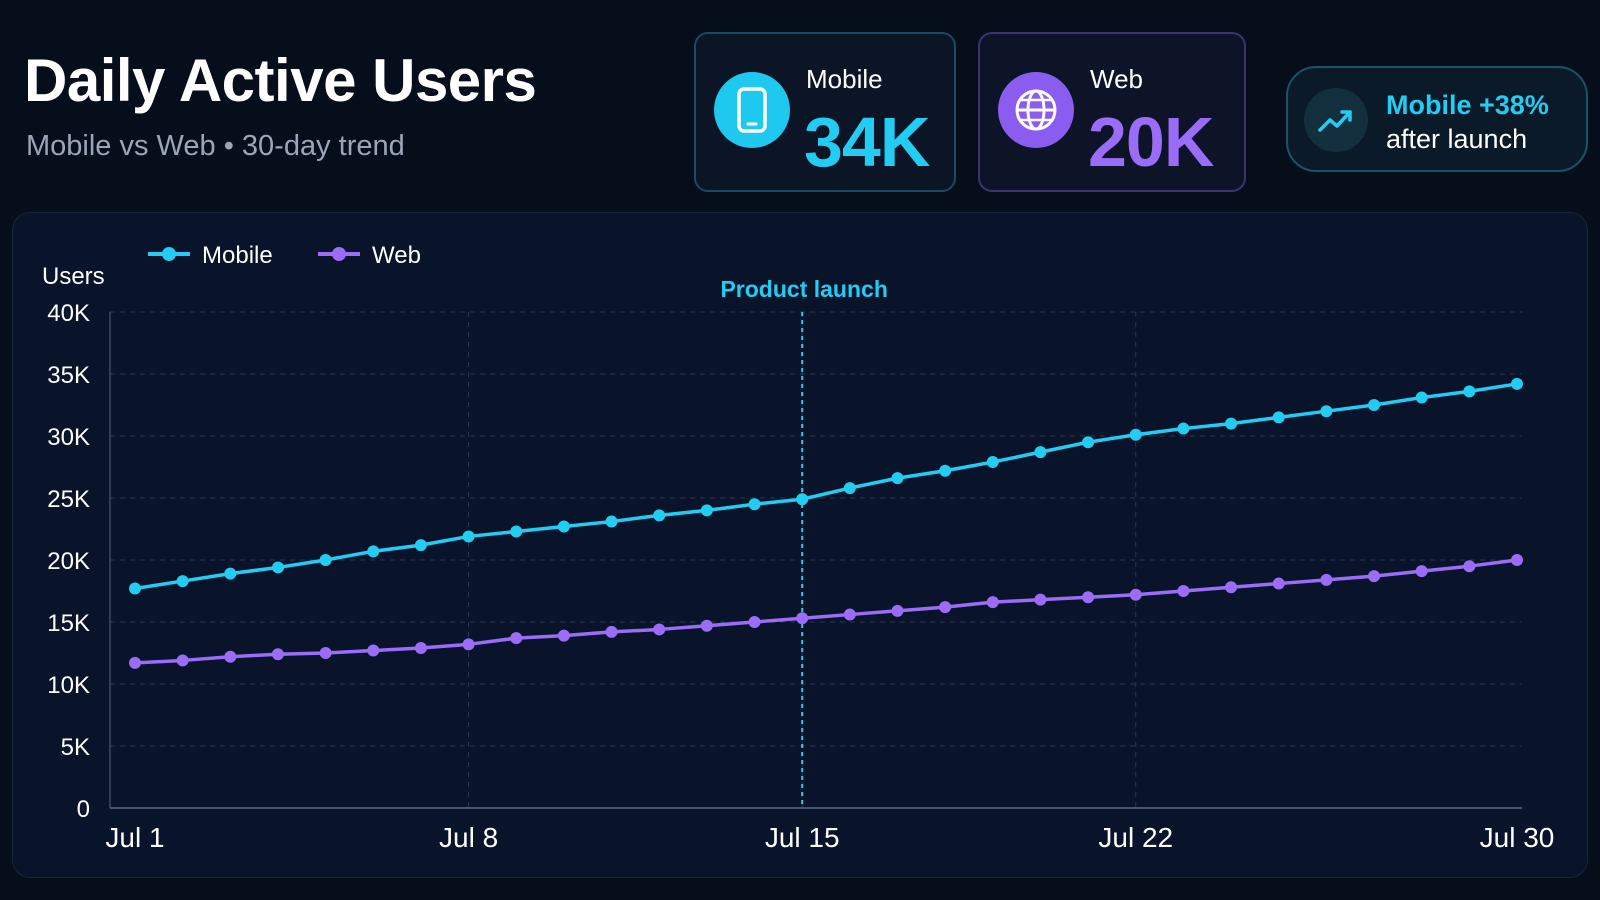  What do you see at coordinates (75, 747) in the screenshot?
I see `y-tick-label: 5K` at bounding box center [75, 747].